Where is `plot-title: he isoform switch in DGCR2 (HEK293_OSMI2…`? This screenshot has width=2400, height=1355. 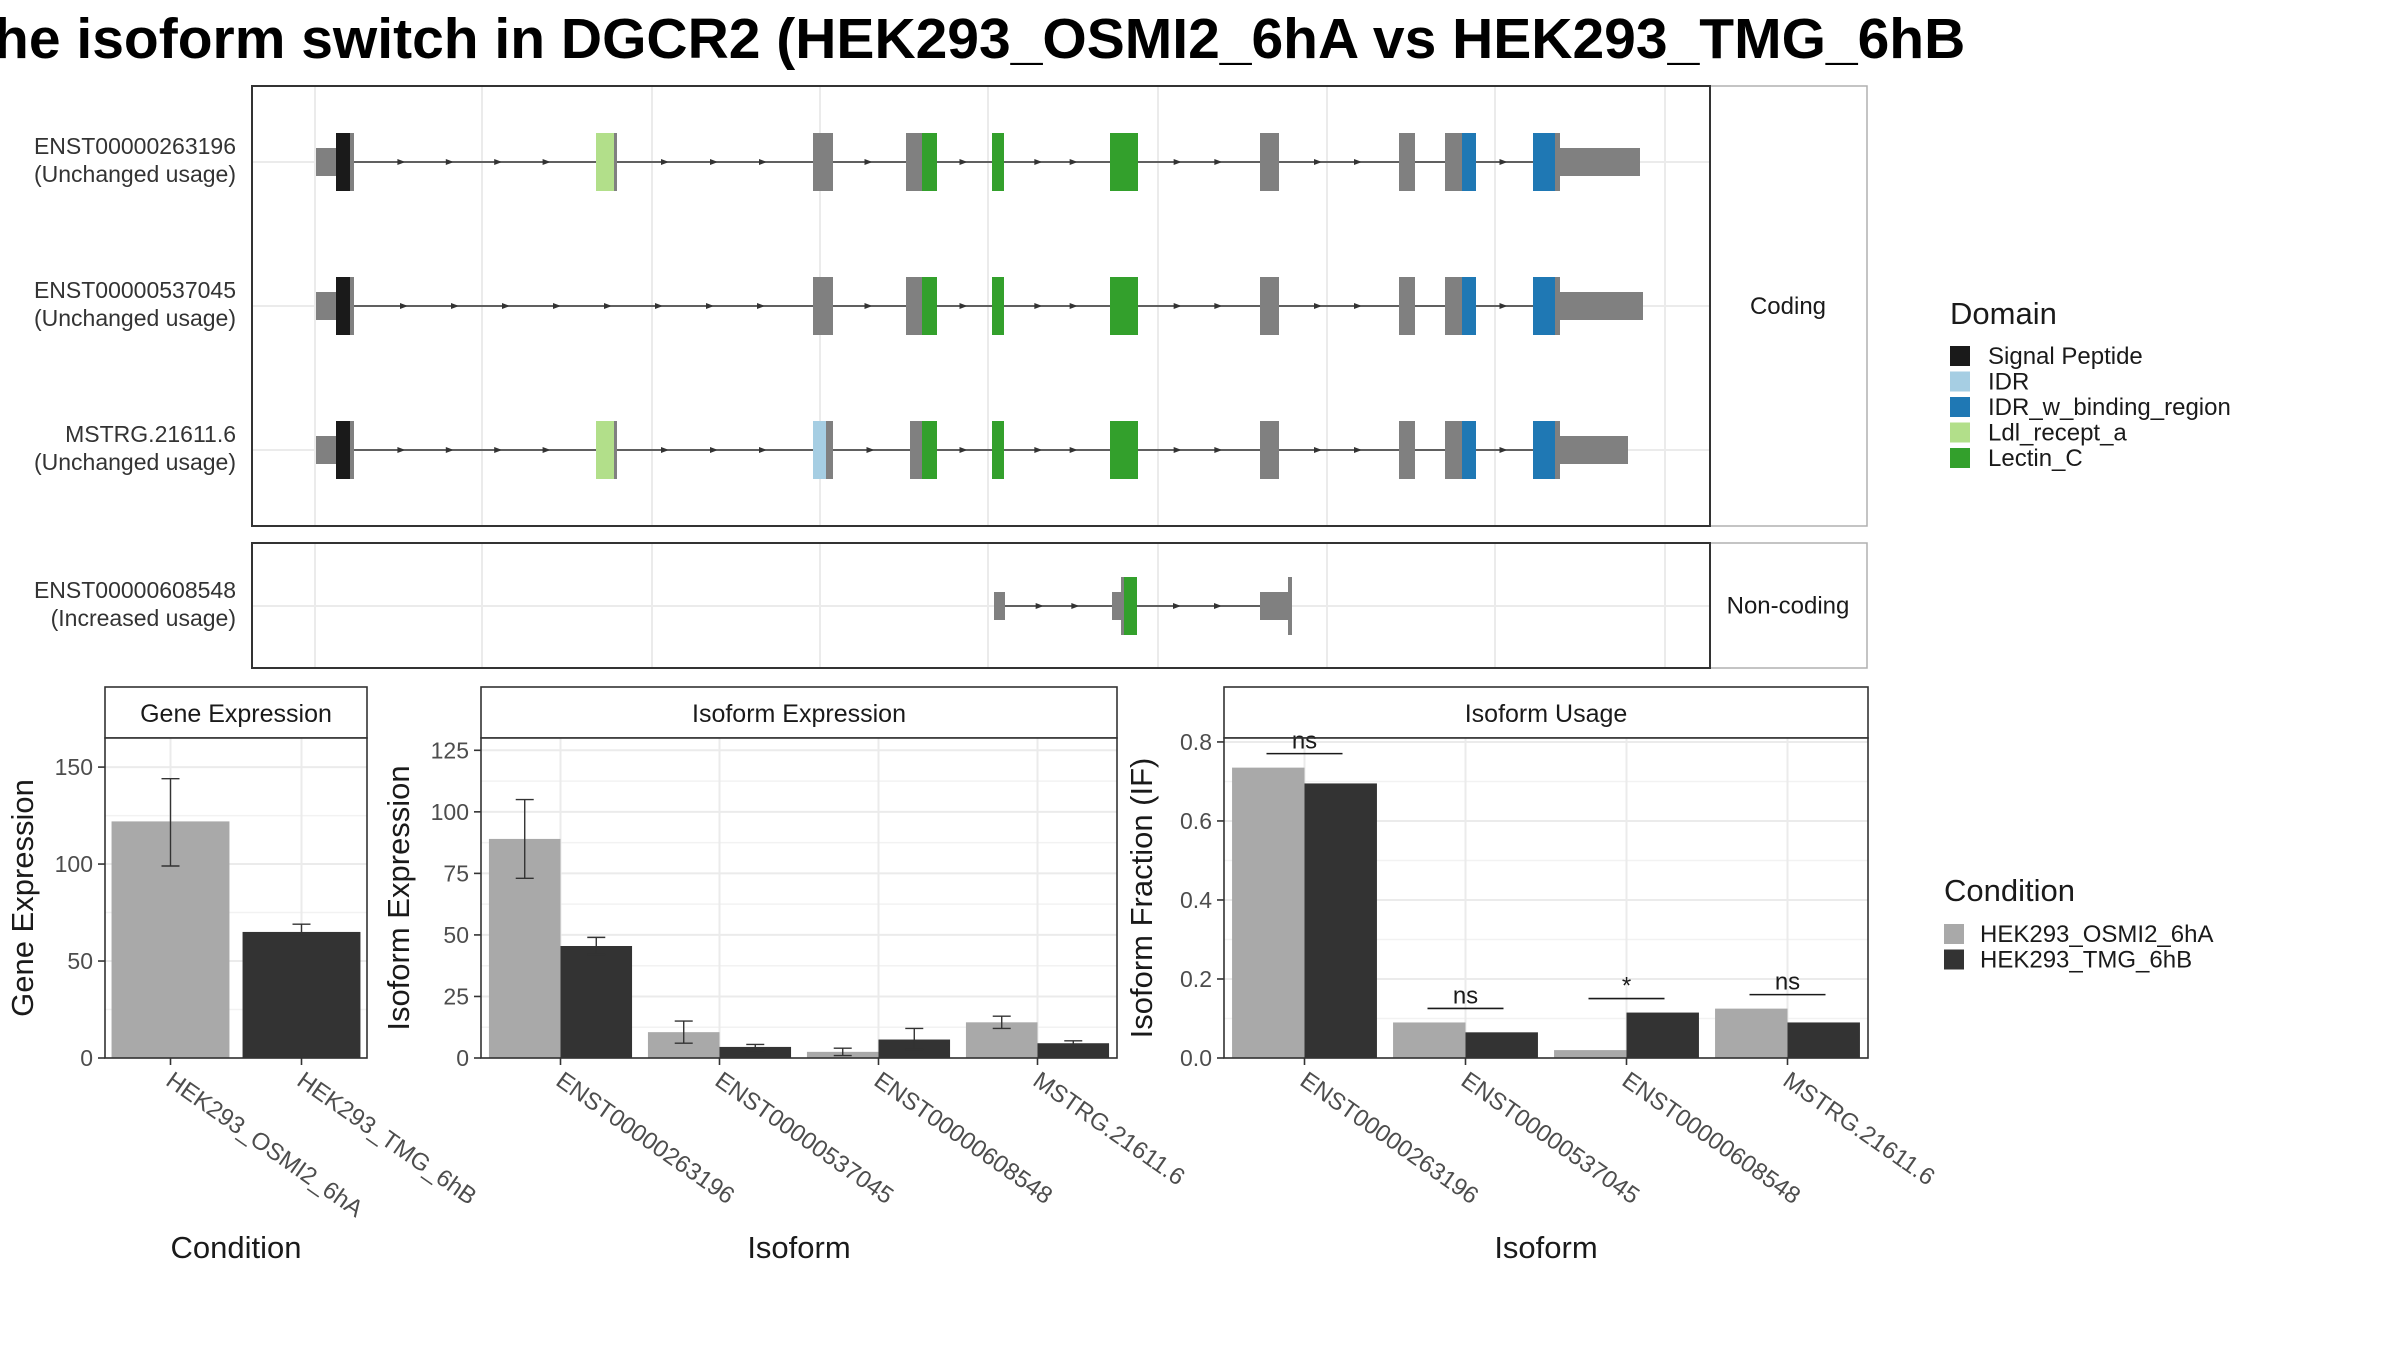 plot-title: he isoform switch in DGCR2 (HEK293_OSMI2… is located at coordinates (982, 39).